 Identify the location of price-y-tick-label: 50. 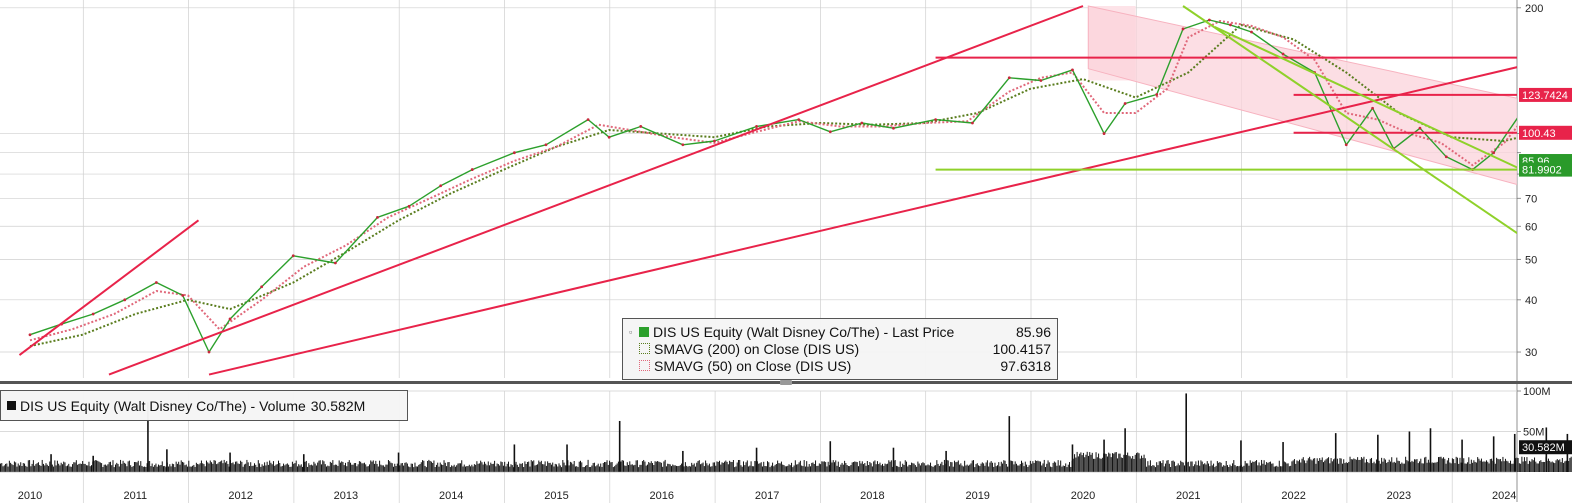
(1531, 260).